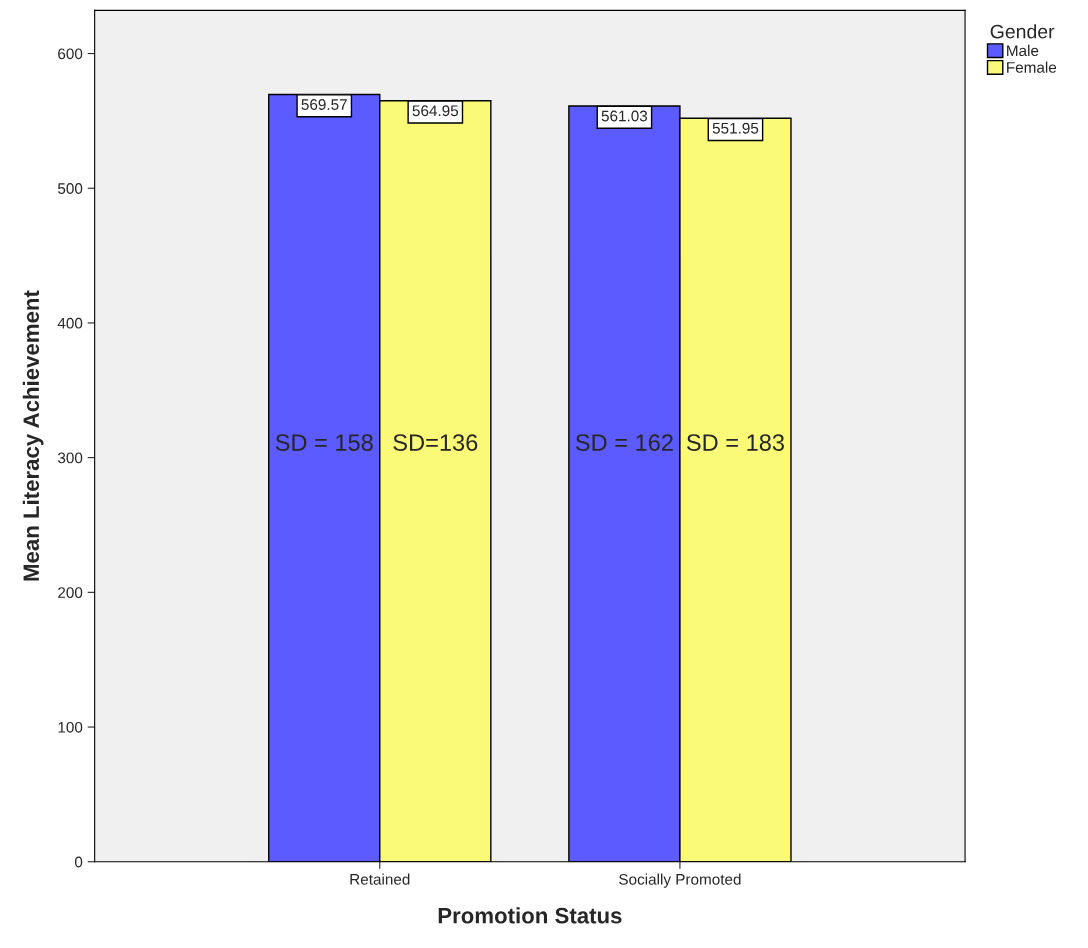 The image size is (1088, 948). I want to click on y-tick-label: 400, so click(70, 323).